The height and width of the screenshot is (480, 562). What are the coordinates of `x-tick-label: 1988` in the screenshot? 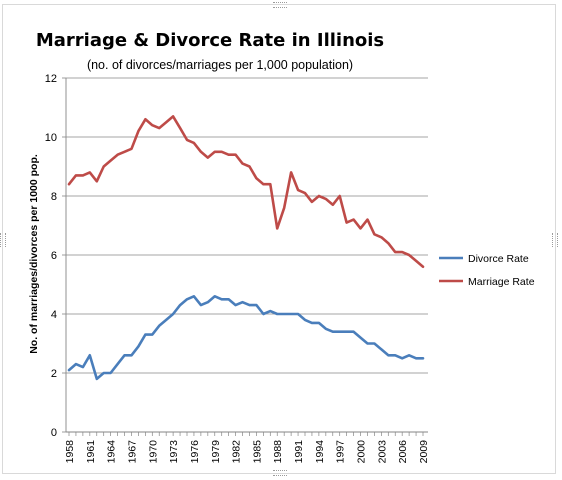 It's located at (278, 452).